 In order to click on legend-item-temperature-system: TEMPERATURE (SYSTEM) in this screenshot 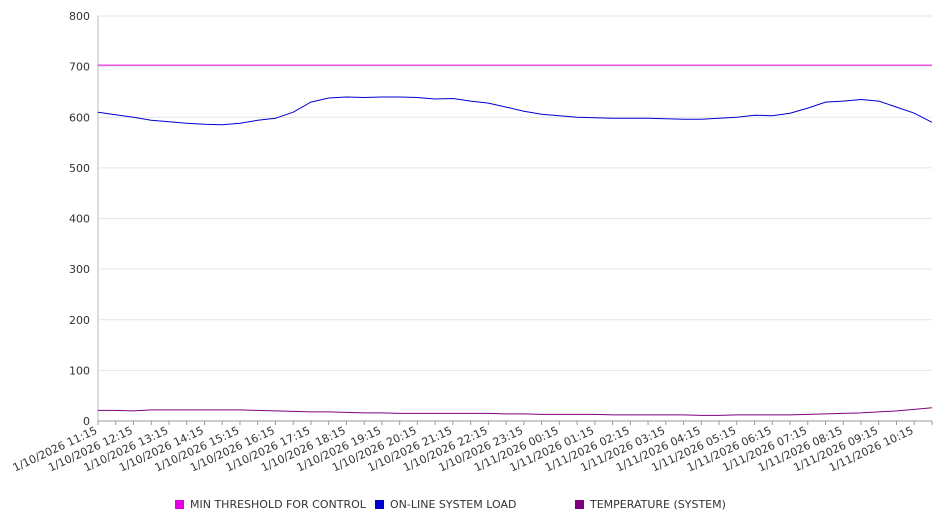, I will do `click(650, 504)`.